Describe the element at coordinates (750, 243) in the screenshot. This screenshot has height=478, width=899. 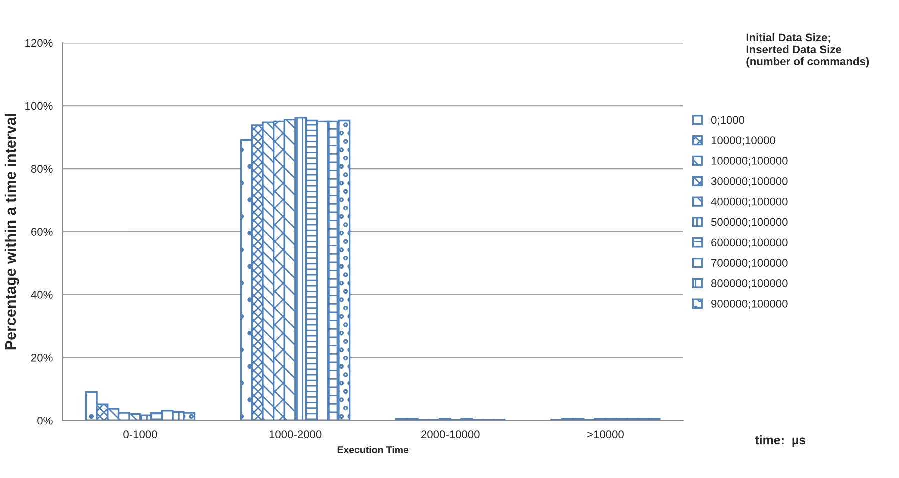
I see `legend-label: 600000;100000` at that location.